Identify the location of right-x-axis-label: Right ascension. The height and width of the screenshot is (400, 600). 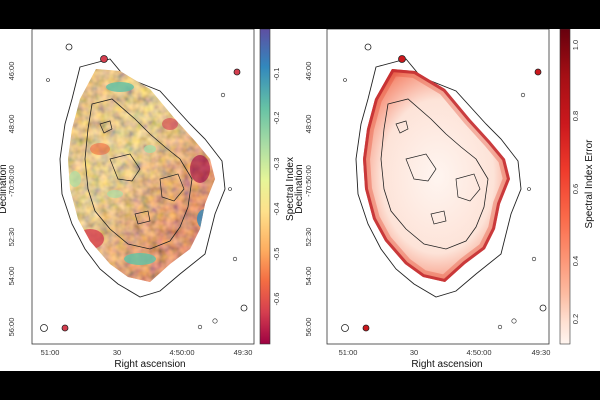
(446, 364).